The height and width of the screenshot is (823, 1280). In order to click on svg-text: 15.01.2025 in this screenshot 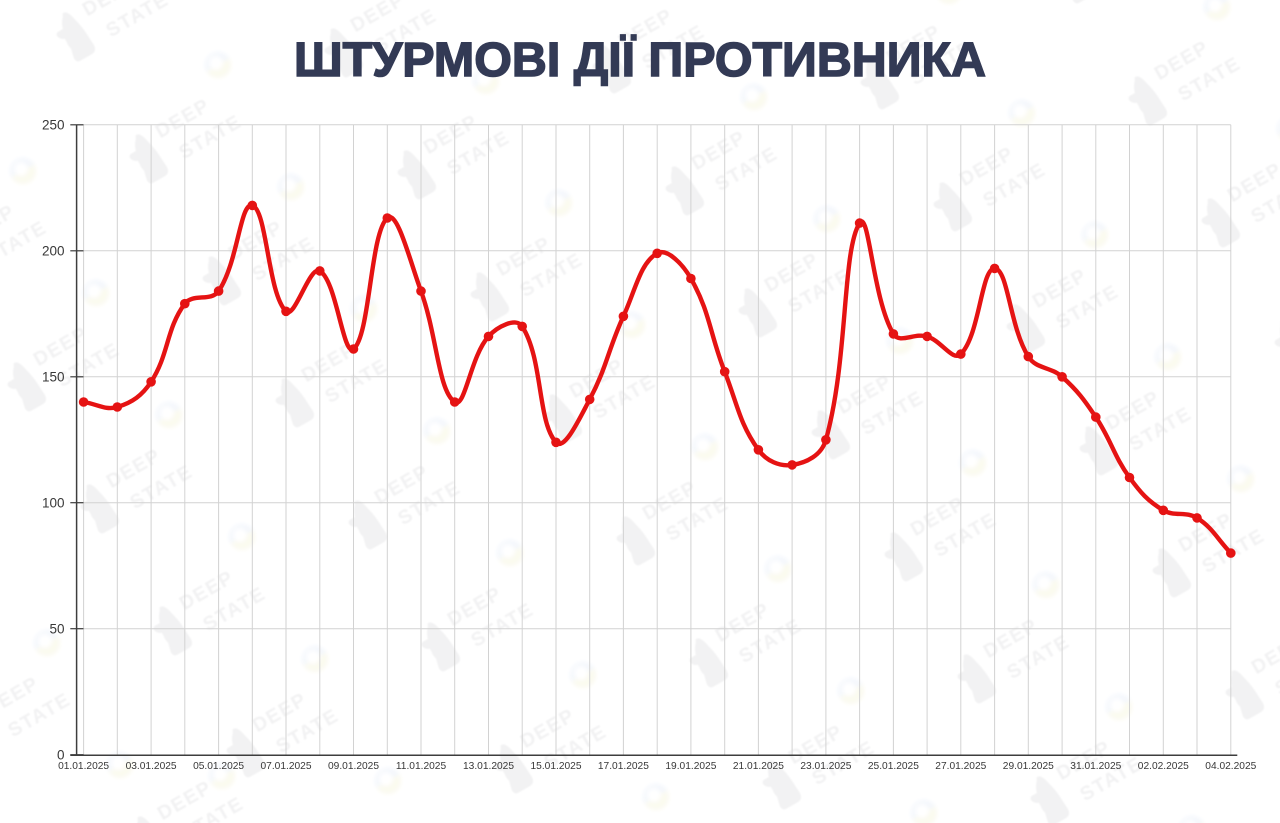, I will do `click(556, 766)`.